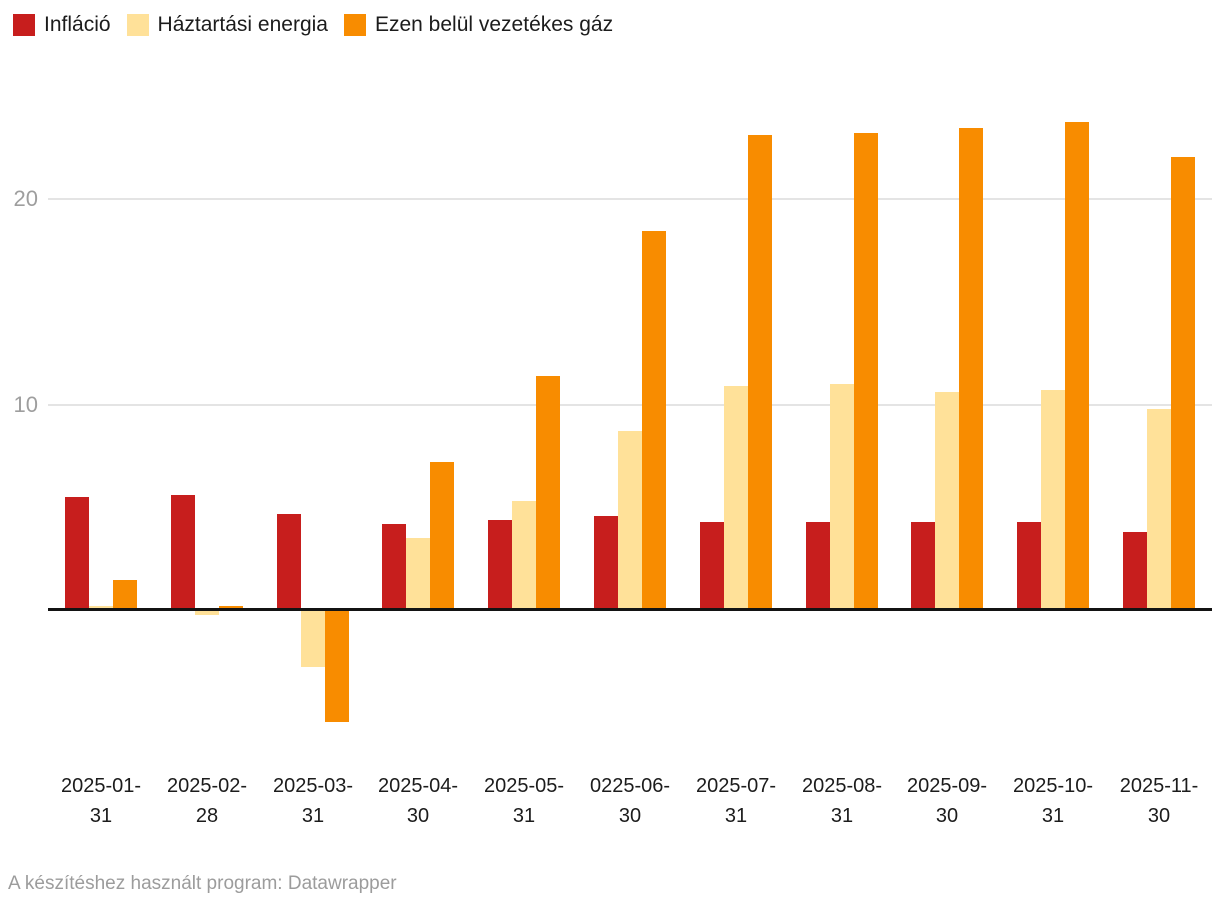 The image size is (1220, 910). Describe the element at coordinates (630, 520) in the screenshot. I see `bar-Háztartási energia-0225-06-30` at that location.